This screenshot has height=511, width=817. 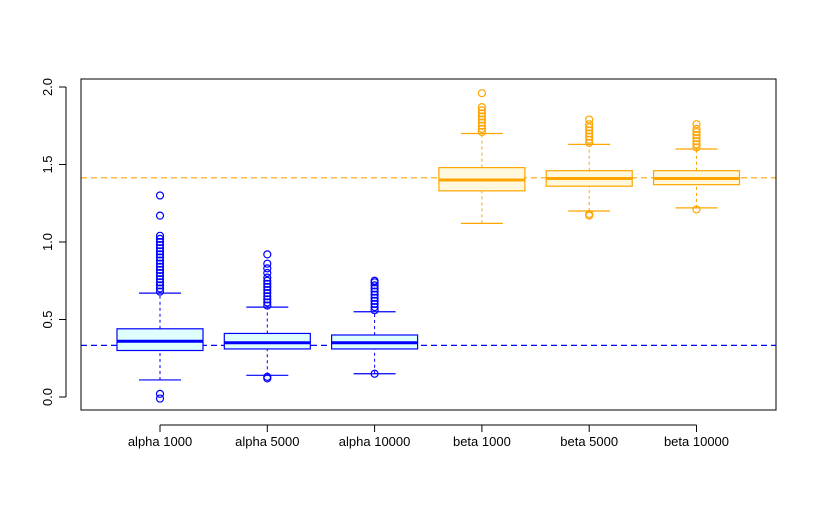 What do you see at coordinates (267, 441) in the screenshot?
I see `x-tick-label: alpha 5000` at bounding box center [267, 441].